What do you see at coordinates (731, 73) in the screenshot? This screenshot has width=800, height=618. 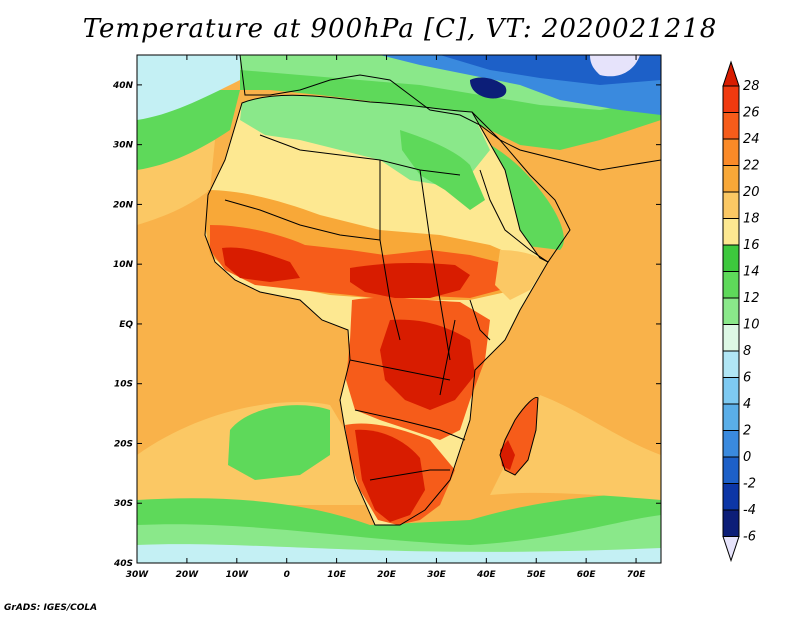 I see `colorbar-max-triangle` at bounding box center [731, 73].